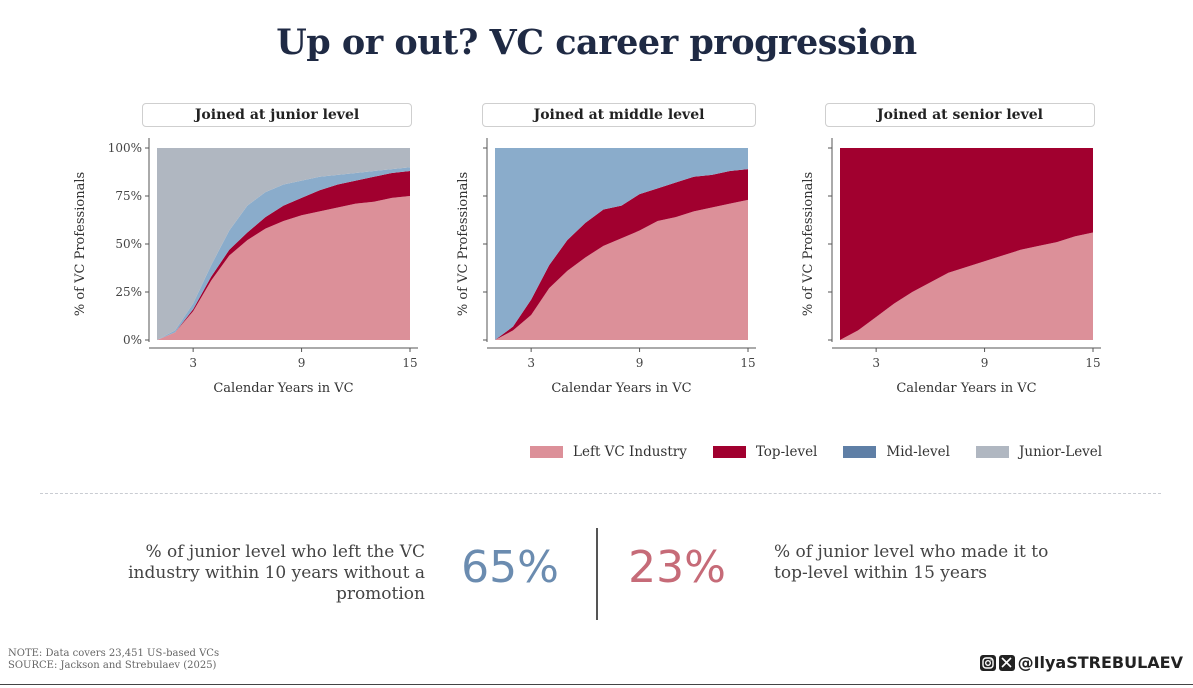 The image size is (1193, 688). What do you see at coordinates (619, 115) in the screenshot?
I see `chart-title: Joined at middle level` at bounding box center [619, 115].